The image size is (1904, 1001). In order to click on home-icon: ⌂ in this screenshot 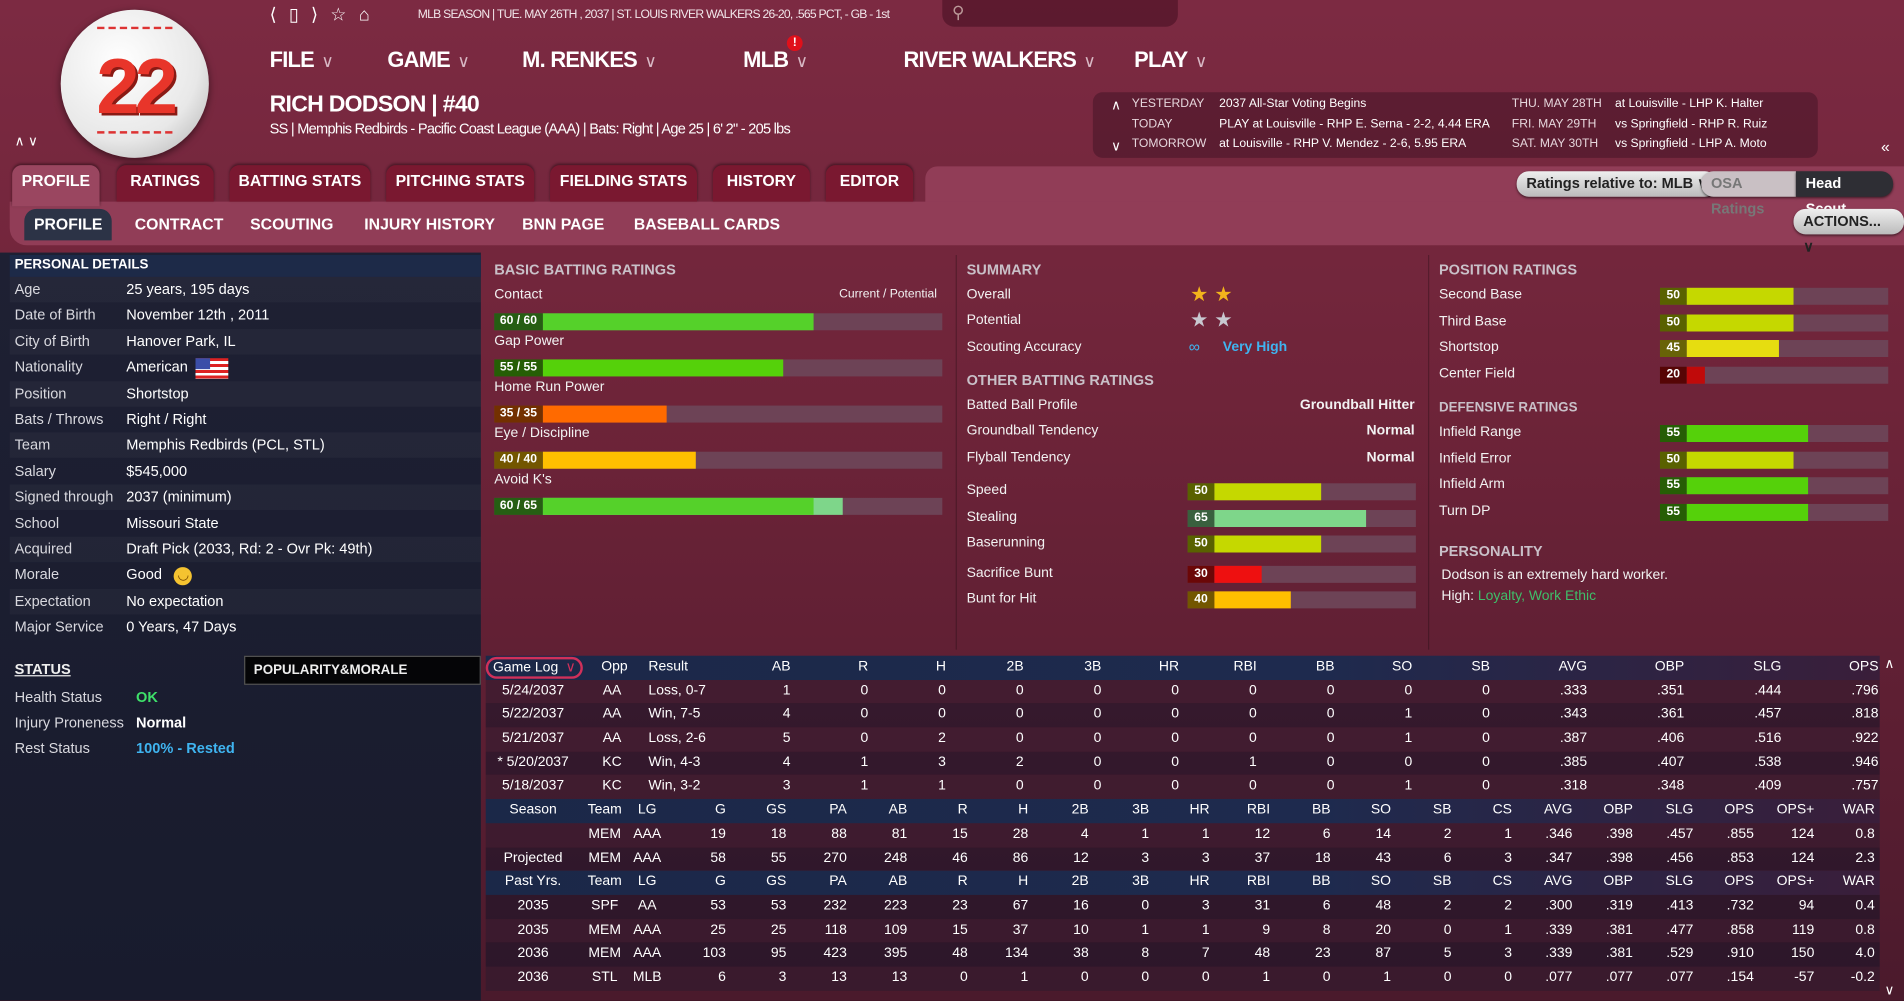, I will do `click(364, 15)`.